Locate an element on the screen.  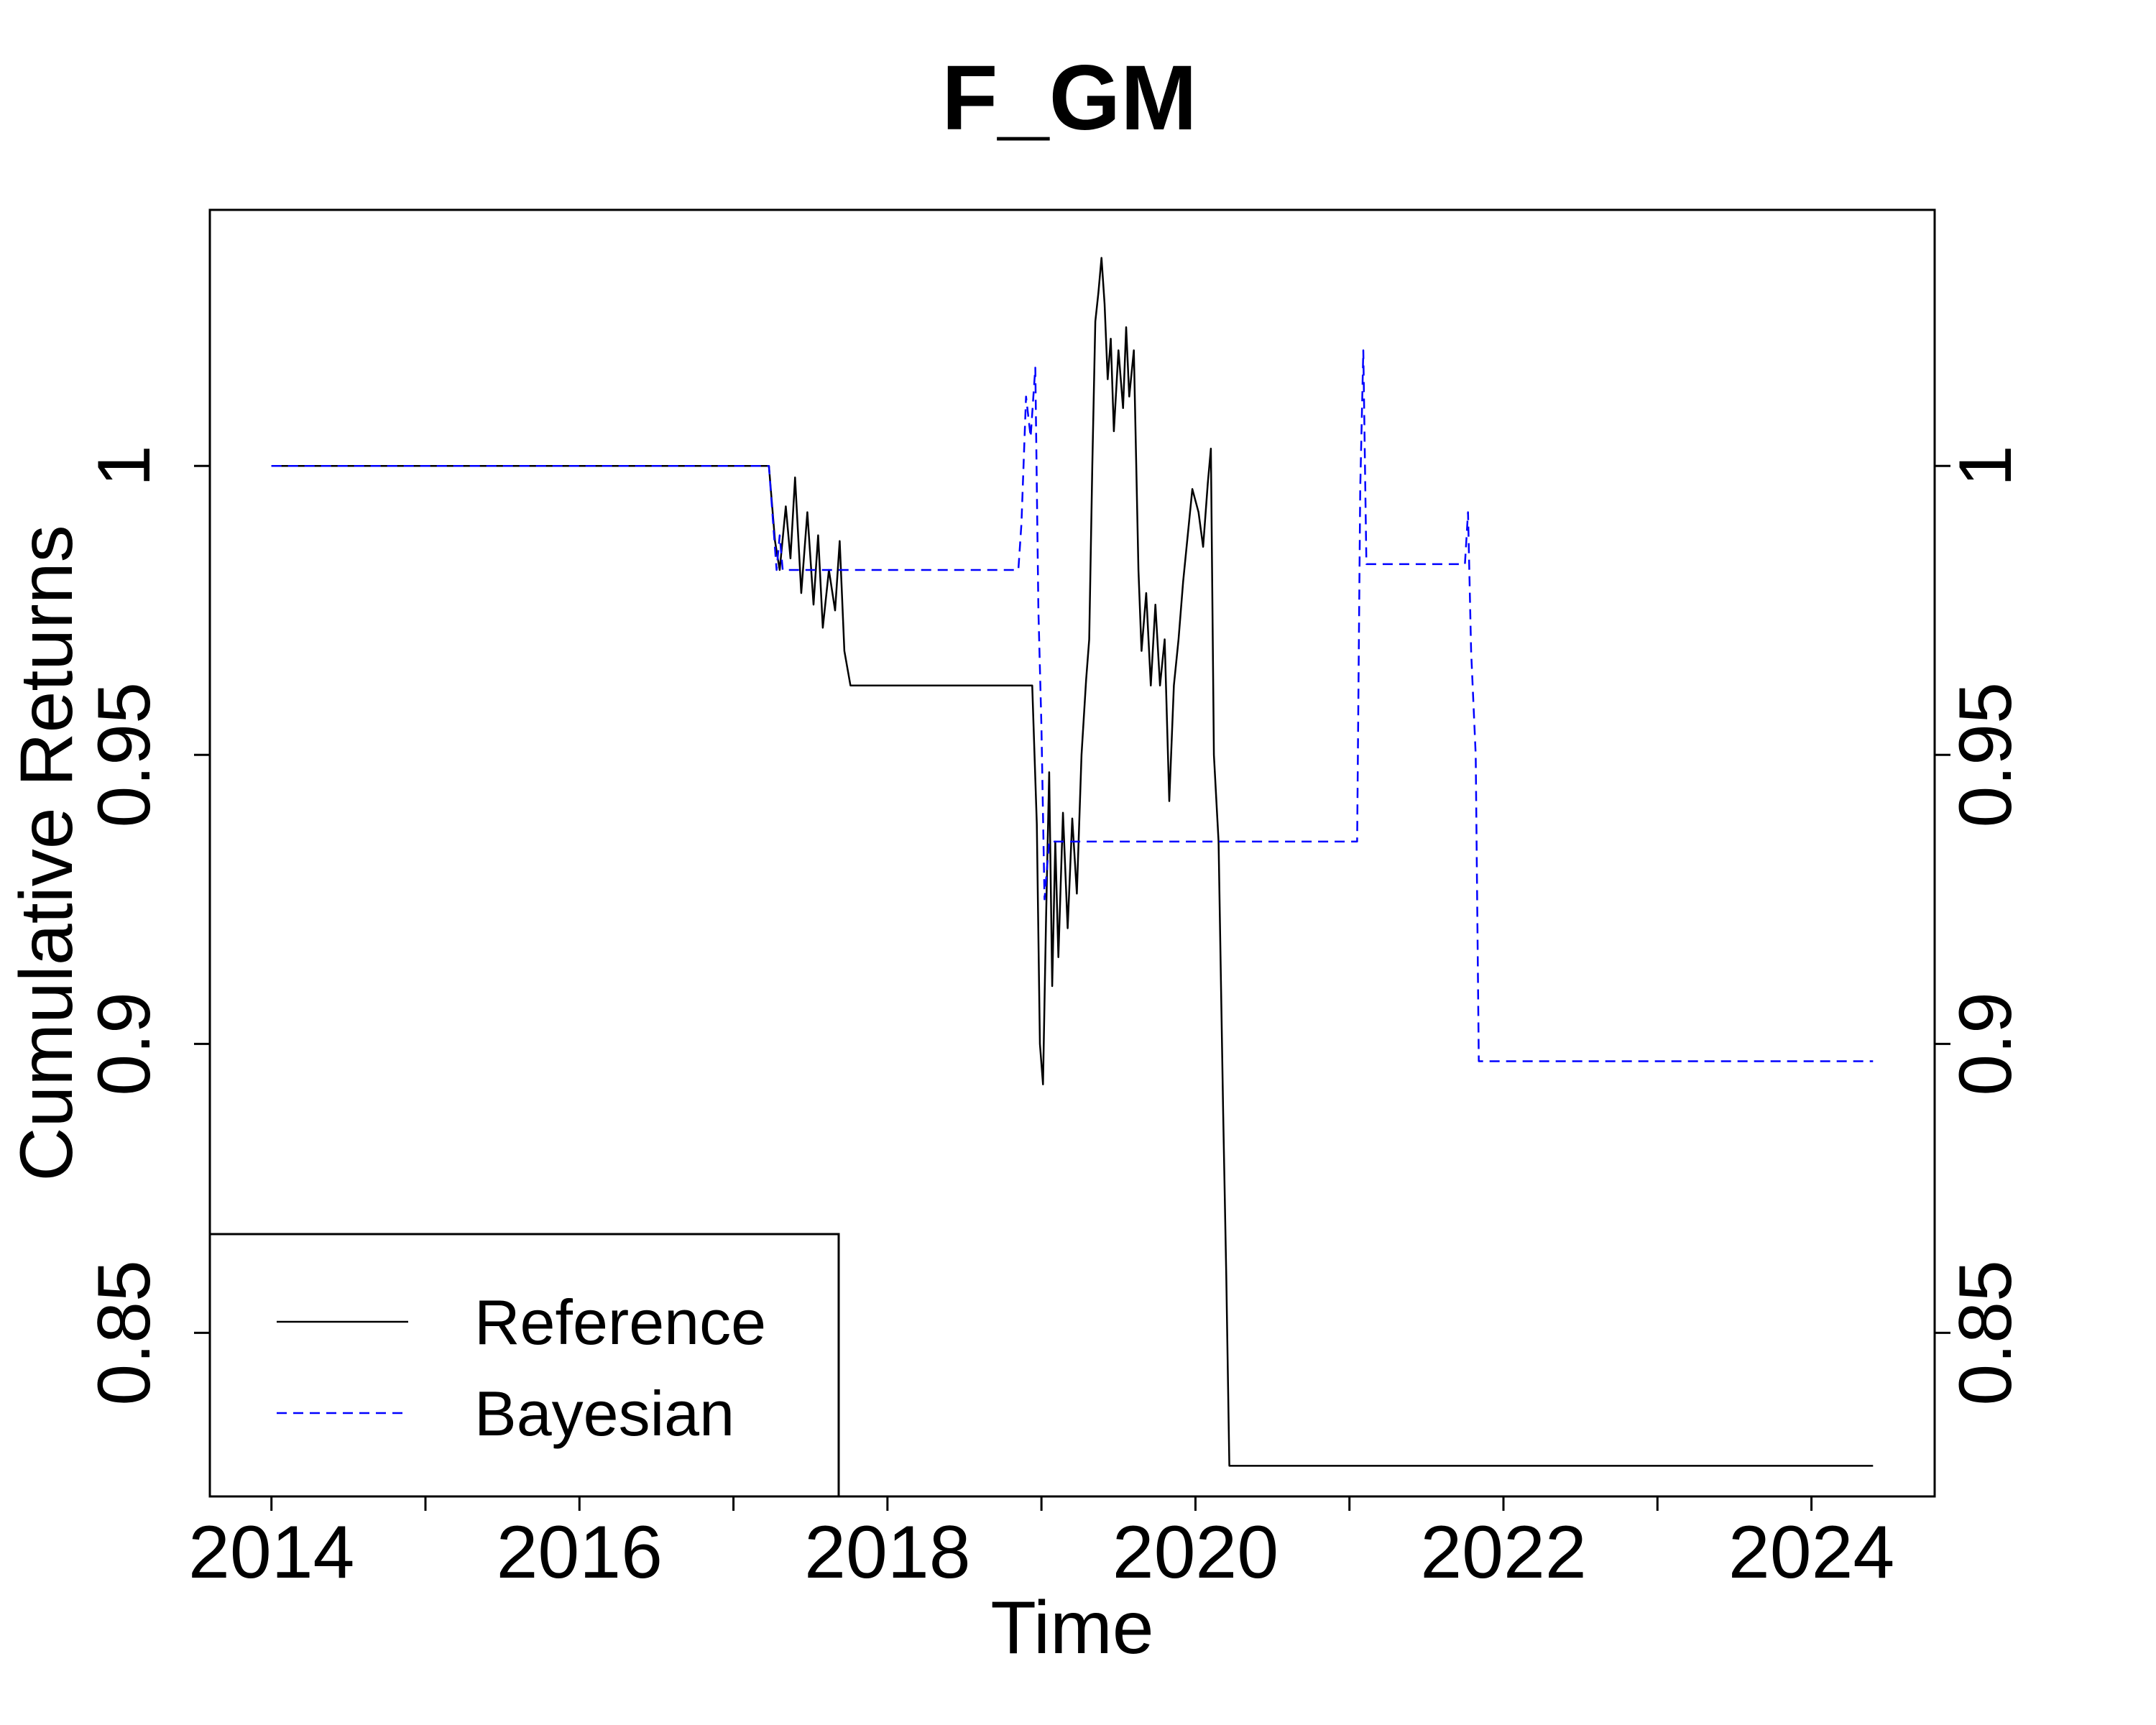
y-tick-label-right: 0.95 is located at coordinates (1985, 754).